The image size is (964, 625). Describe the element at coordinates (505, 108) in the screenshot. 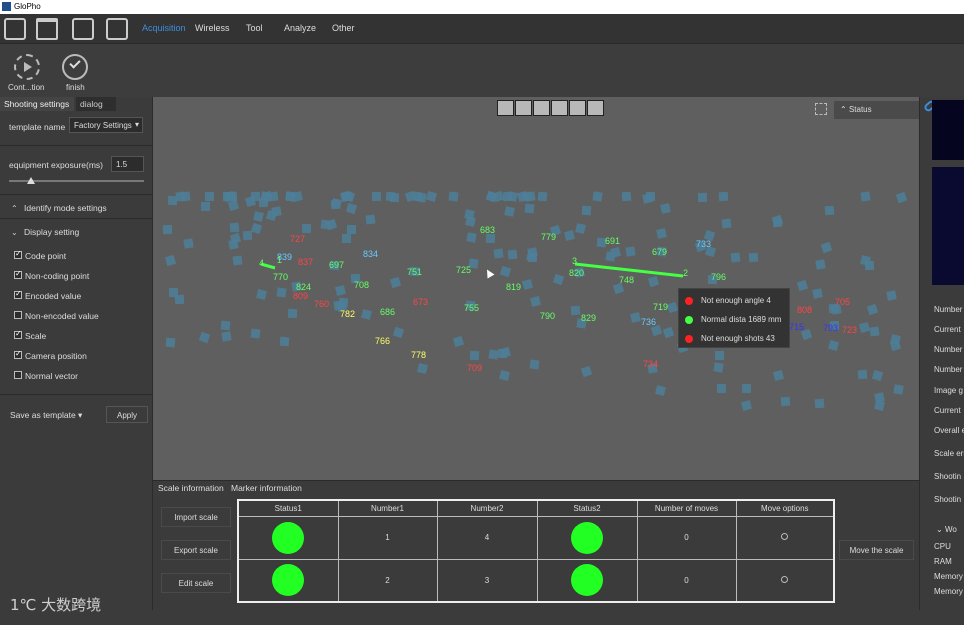

I see `view-front-icon` at that location.